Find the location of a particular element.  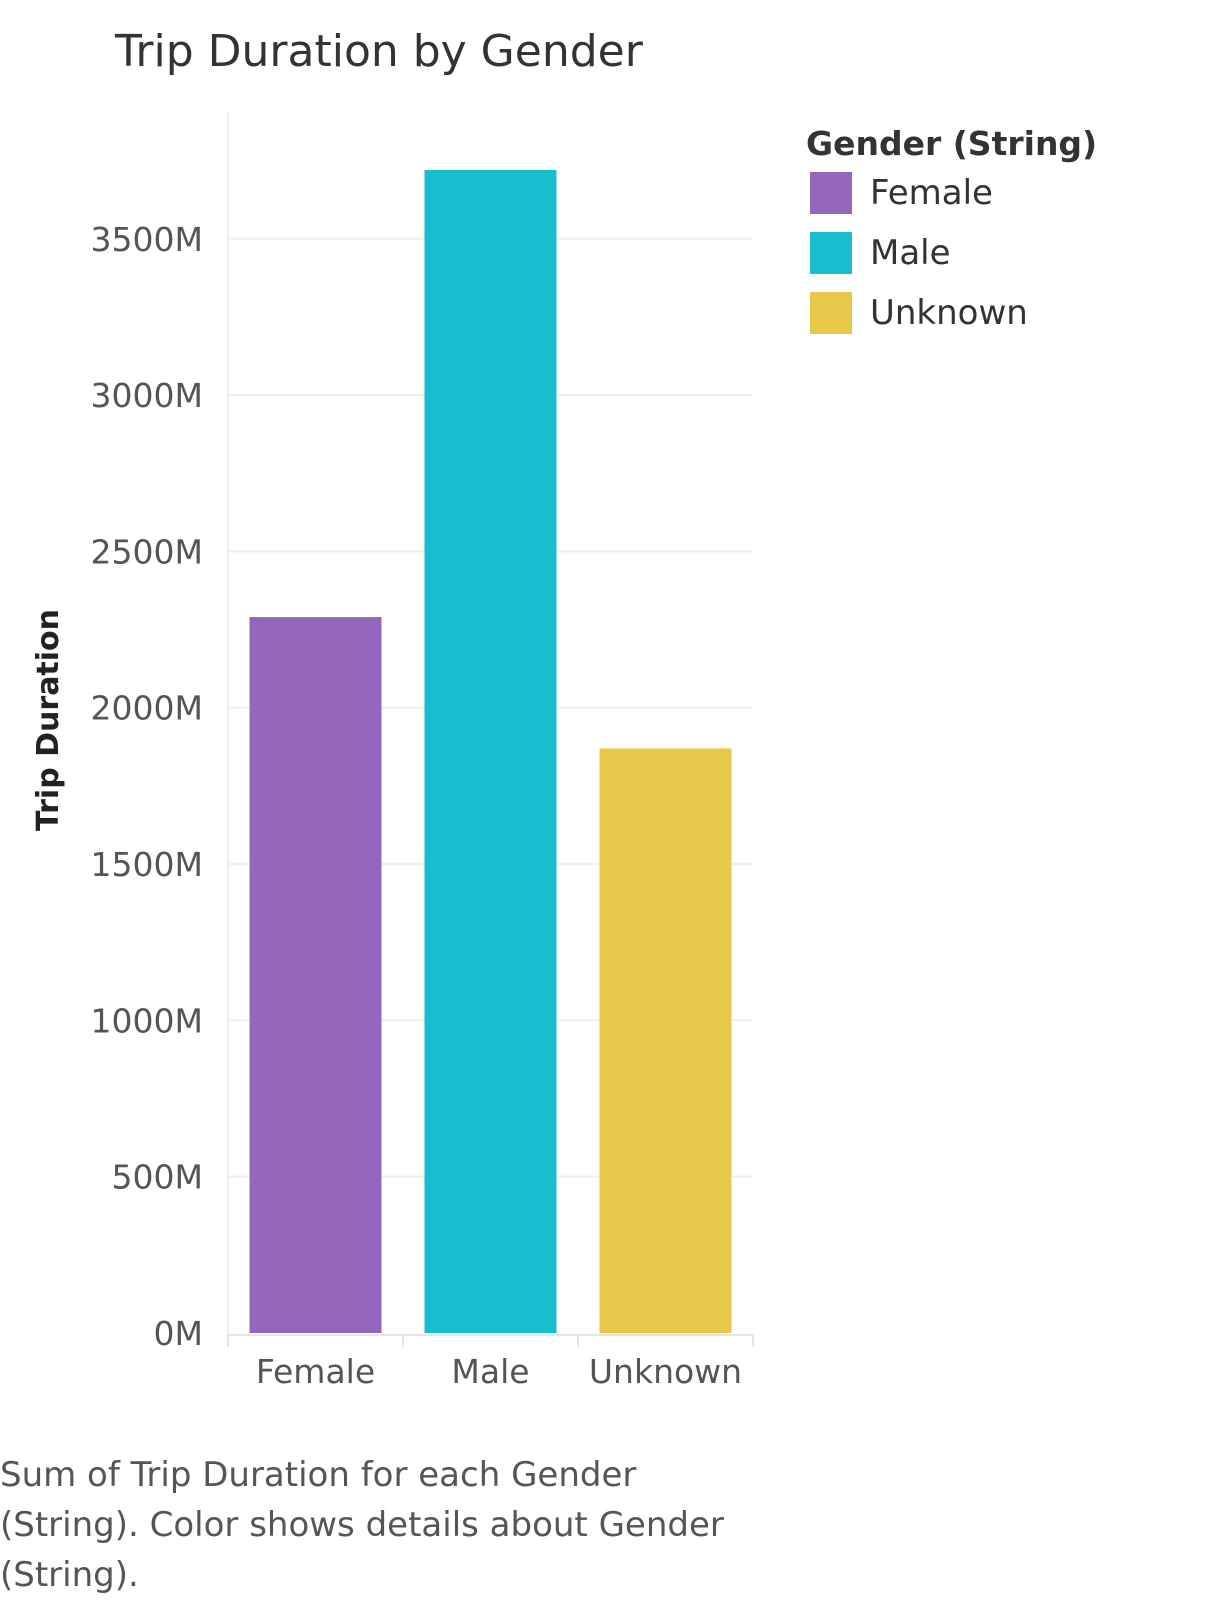

legend-label-female: Female is located at coordinates (931, 193).